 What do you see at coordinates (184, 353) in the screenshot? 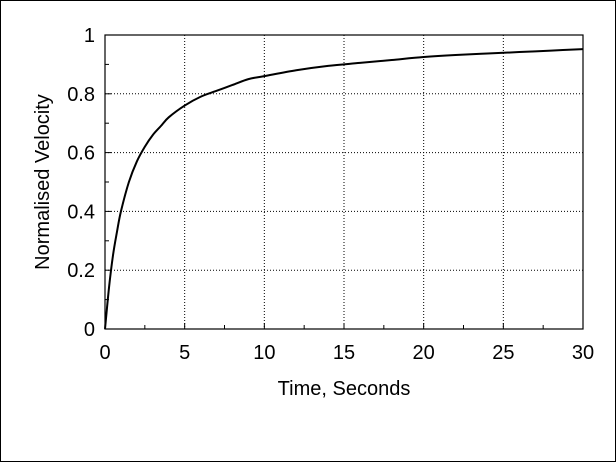
I see `x-tick-label: 5` at bounding box center [184, 353].